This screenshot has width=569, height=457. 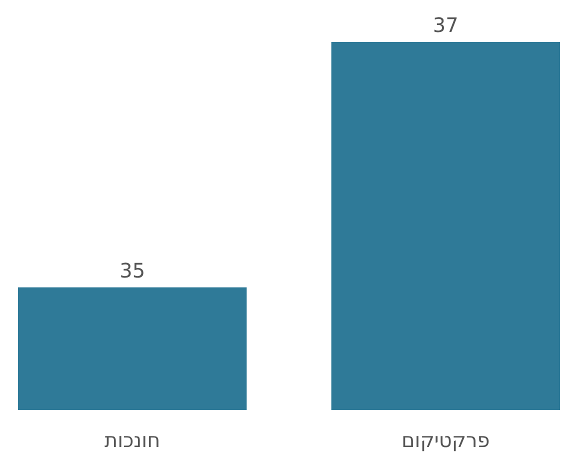 What do you see at coordinates (132, 440) in the screenshot?
I see `x-tick-label: חונכות` at bounding box center [132, 440].